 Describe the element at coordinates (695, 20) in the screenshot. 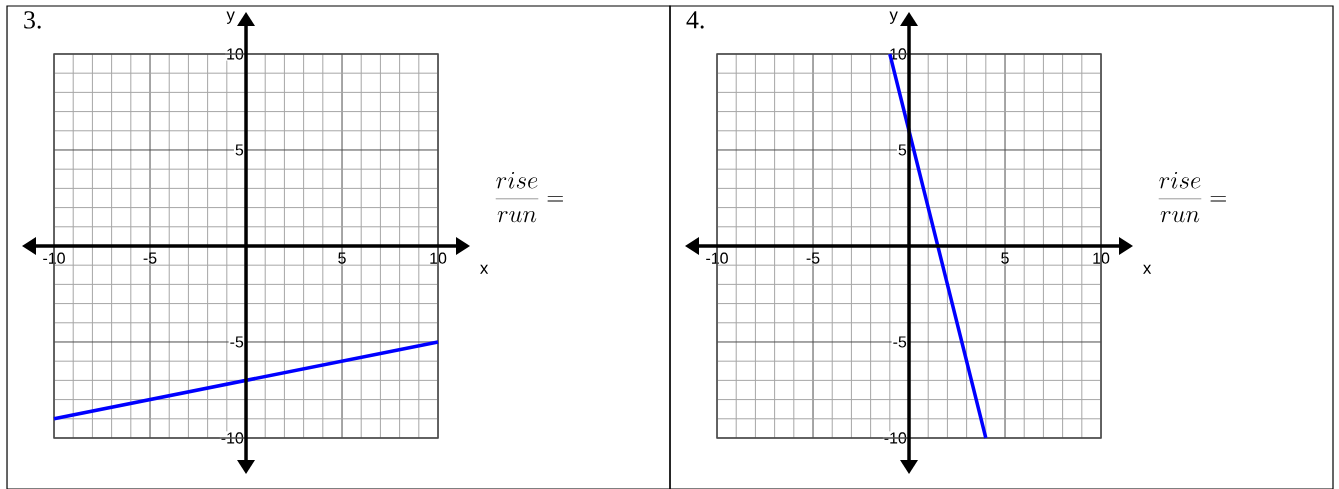

I see `chart-title: 4.` at that location.